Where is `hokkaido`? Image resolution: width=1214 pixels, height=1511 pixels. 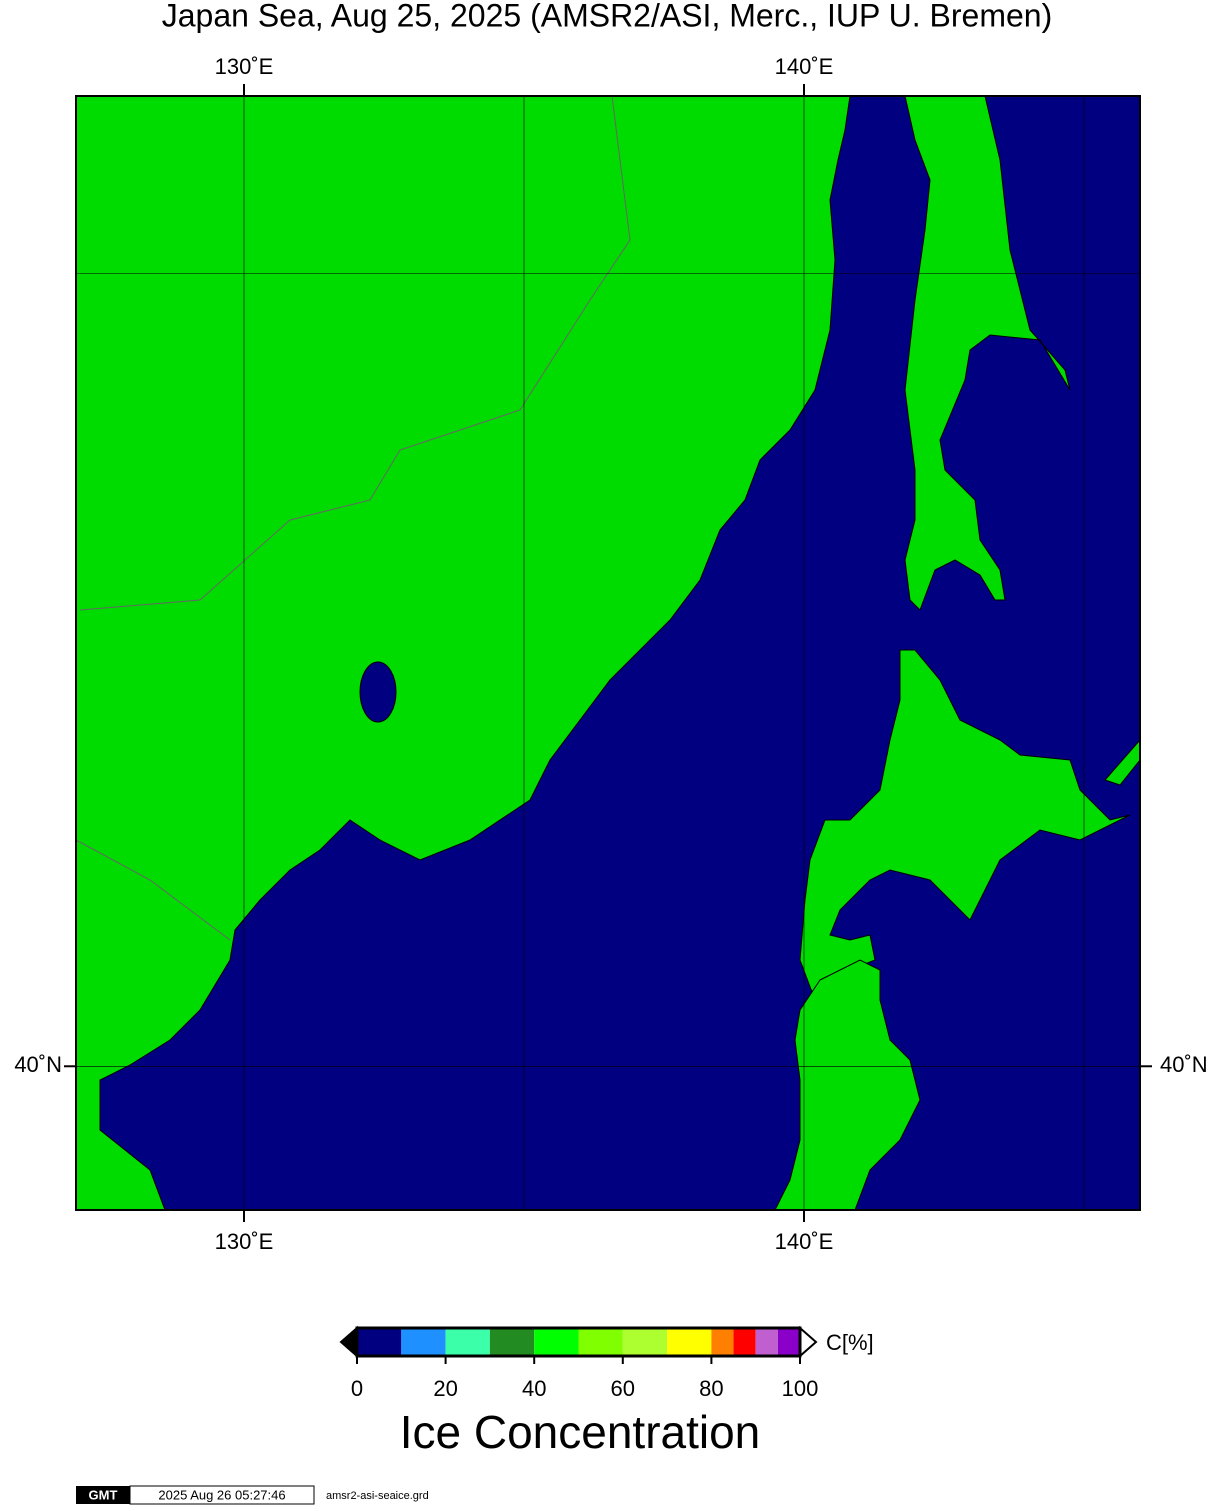
hokkaido is located at coordinates (965, 825).